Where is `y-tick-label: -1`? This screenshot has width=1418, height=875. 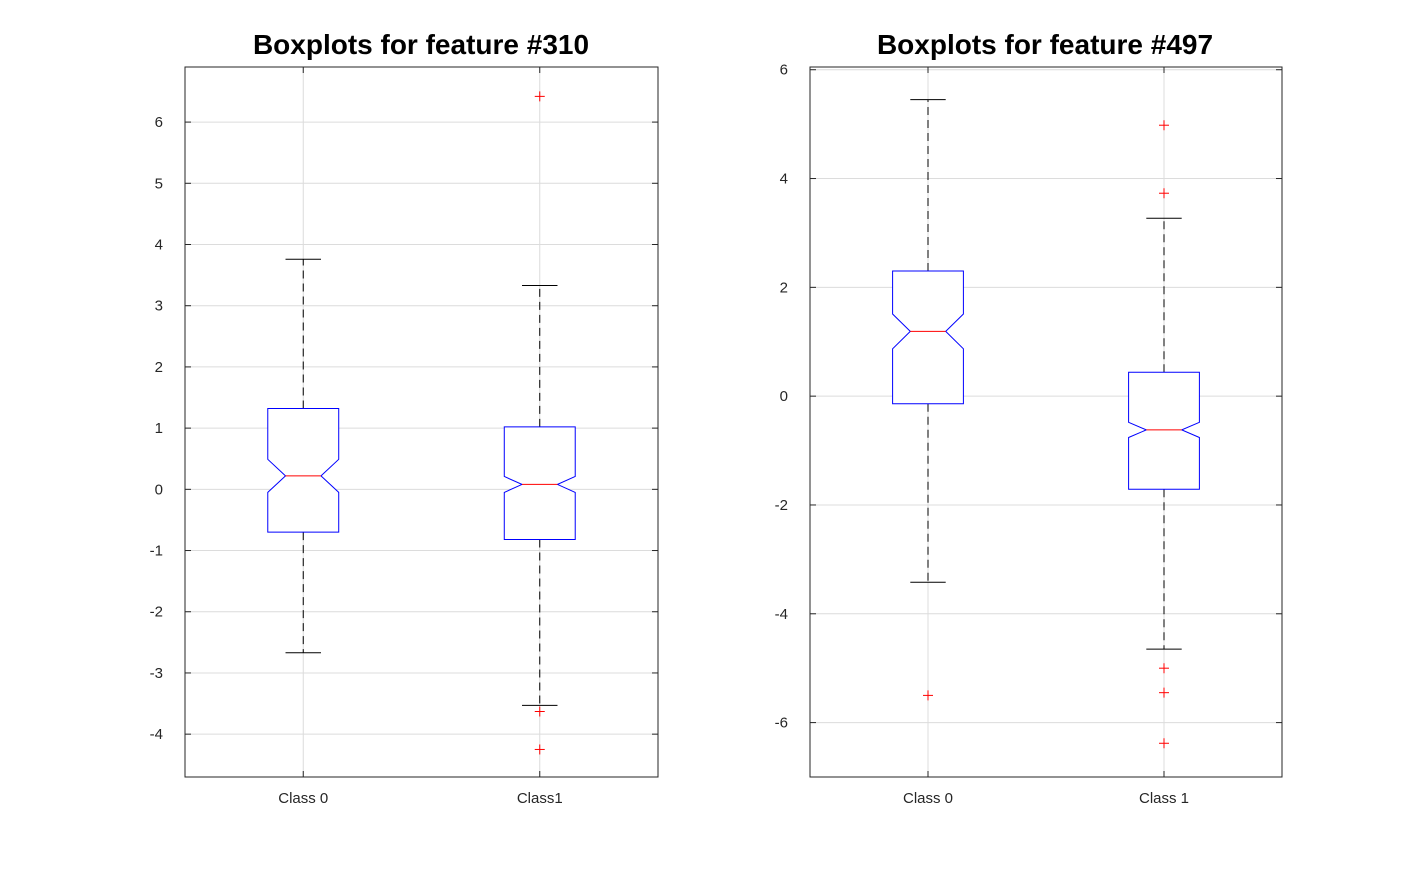 y-tick-label: -1 is located at coordinates (156, 551).